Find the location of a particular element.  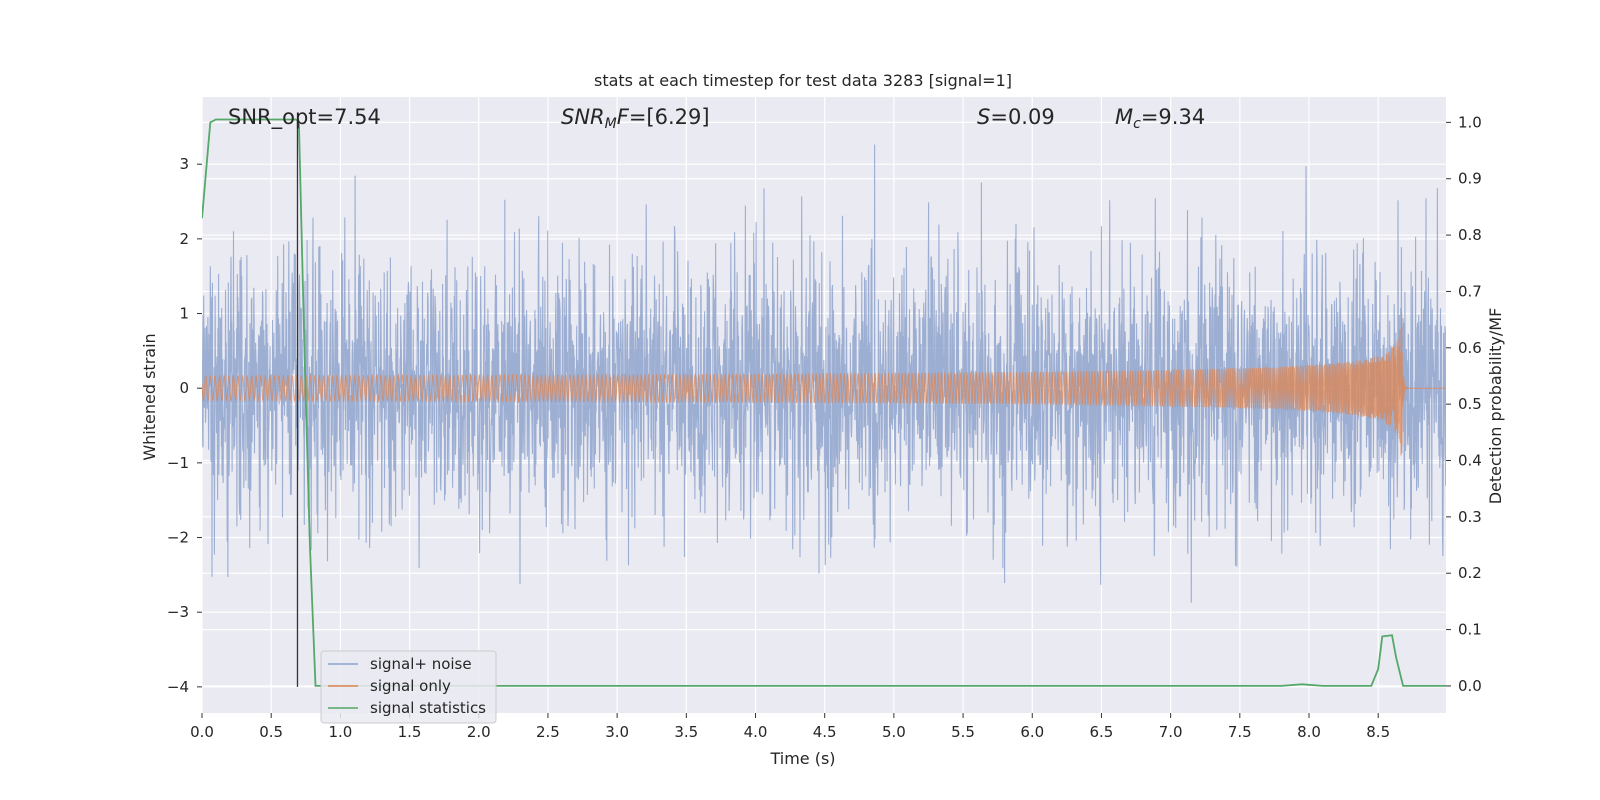

y-axis-label-right: Detection probability/MF is located at coordinates (1495, 406).